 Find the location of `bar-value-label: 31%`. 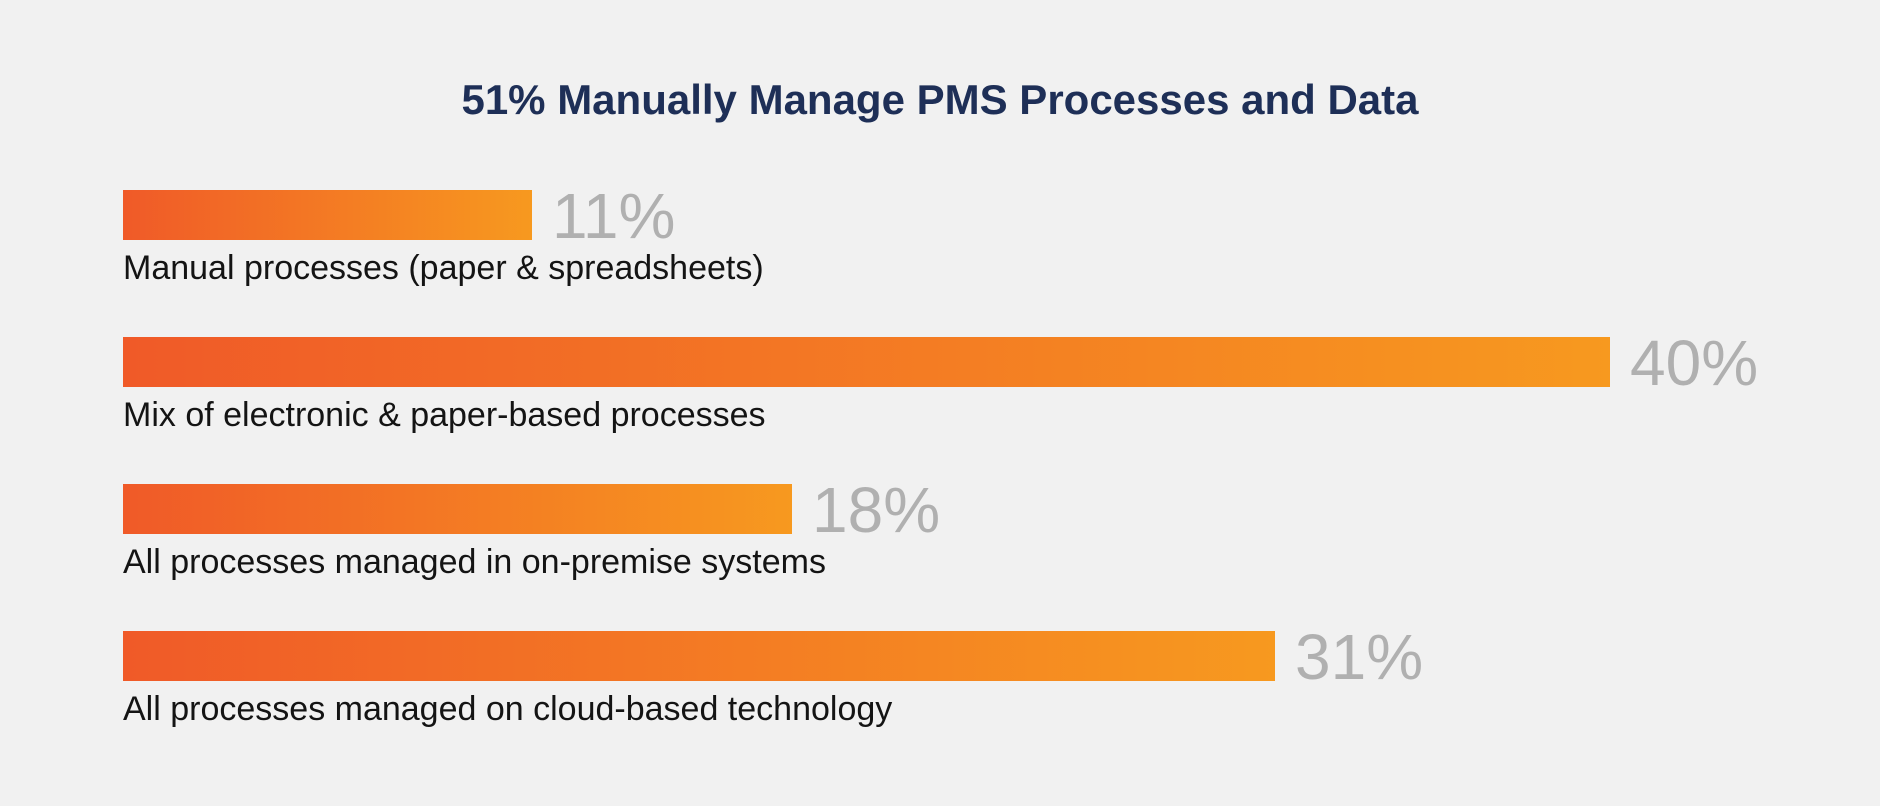

bar-value-label: 31% is located at coordinates (1359, 657).